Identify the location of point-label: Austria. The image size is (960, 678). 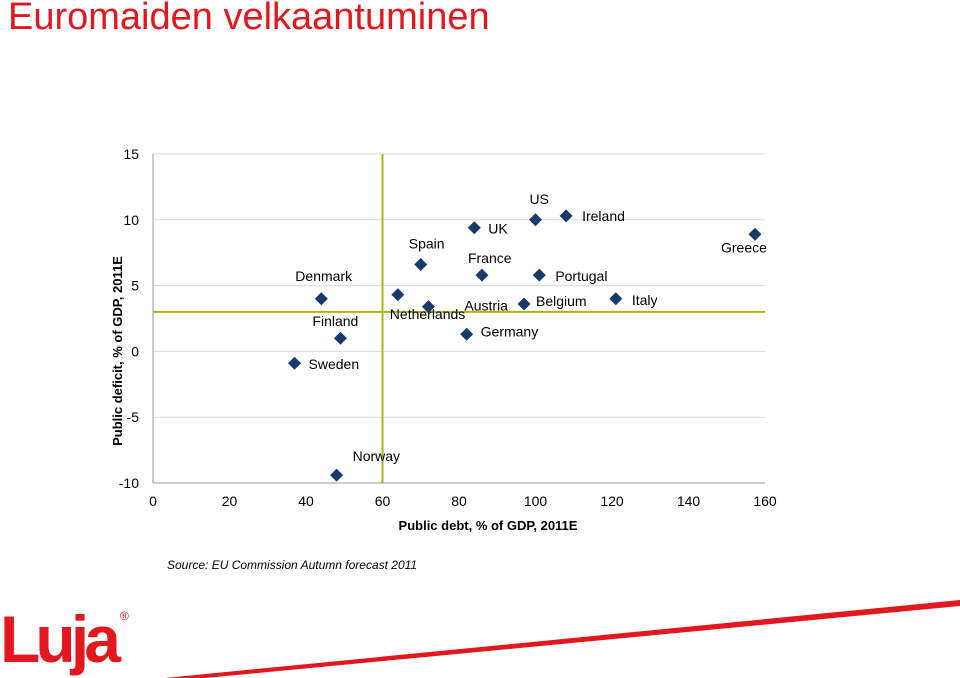
(486, 306).